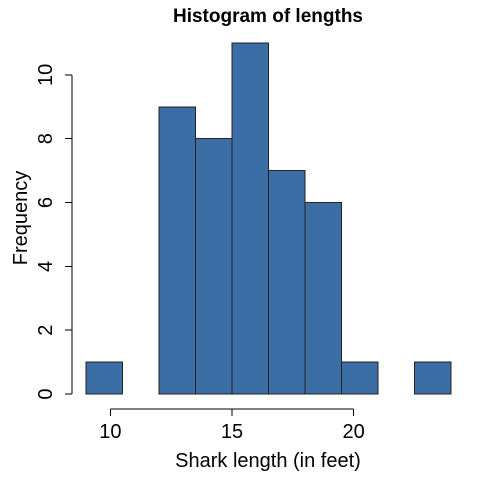 This screenshot has width=480, height=485. Describe the element at coordinates (46, 138) in the screenshot. I see `y-tick-label: 8` at that location.